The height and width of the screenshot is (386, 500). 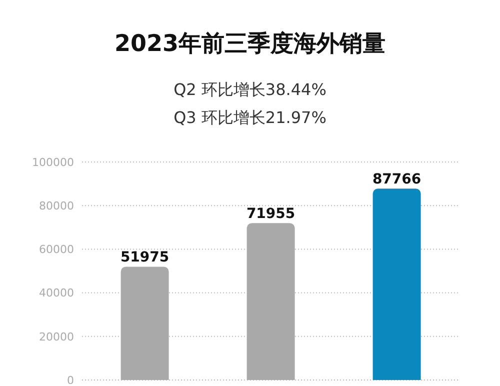 What do you see at coordinates (271, 214) in the screenshot?
I see `data-label: 71955` at bounding box center [271, 214].